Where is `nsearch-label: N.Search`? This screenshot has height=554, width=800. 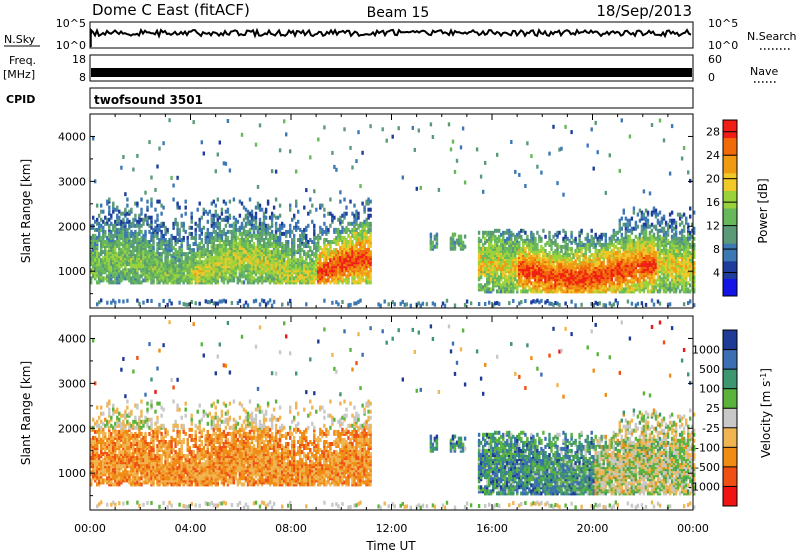 nsearch-label: N.Search is located at coordinates (772, 36).